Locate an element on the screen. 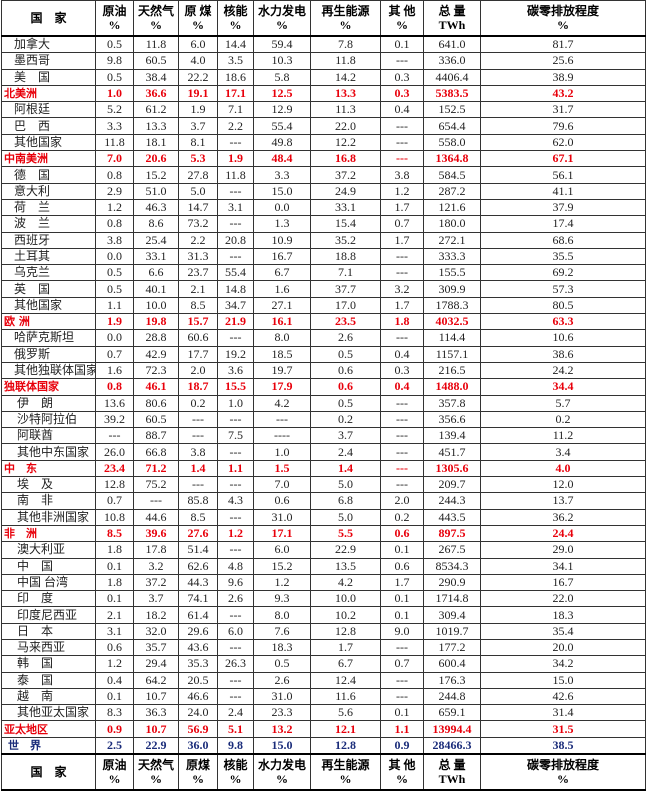 The width and height of the screenshot is (647, 791). cell-renewables: 11.3 is located at coordinates (345, 110).